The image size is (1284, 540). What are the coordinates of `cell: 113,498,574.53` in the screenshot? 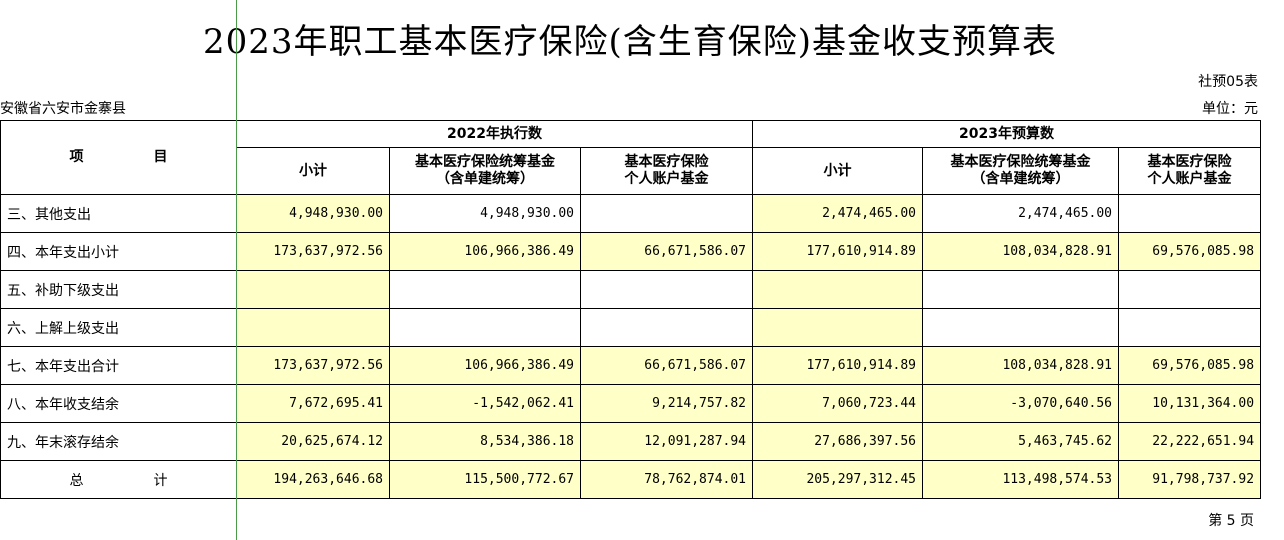 It's located at (1021, 479).